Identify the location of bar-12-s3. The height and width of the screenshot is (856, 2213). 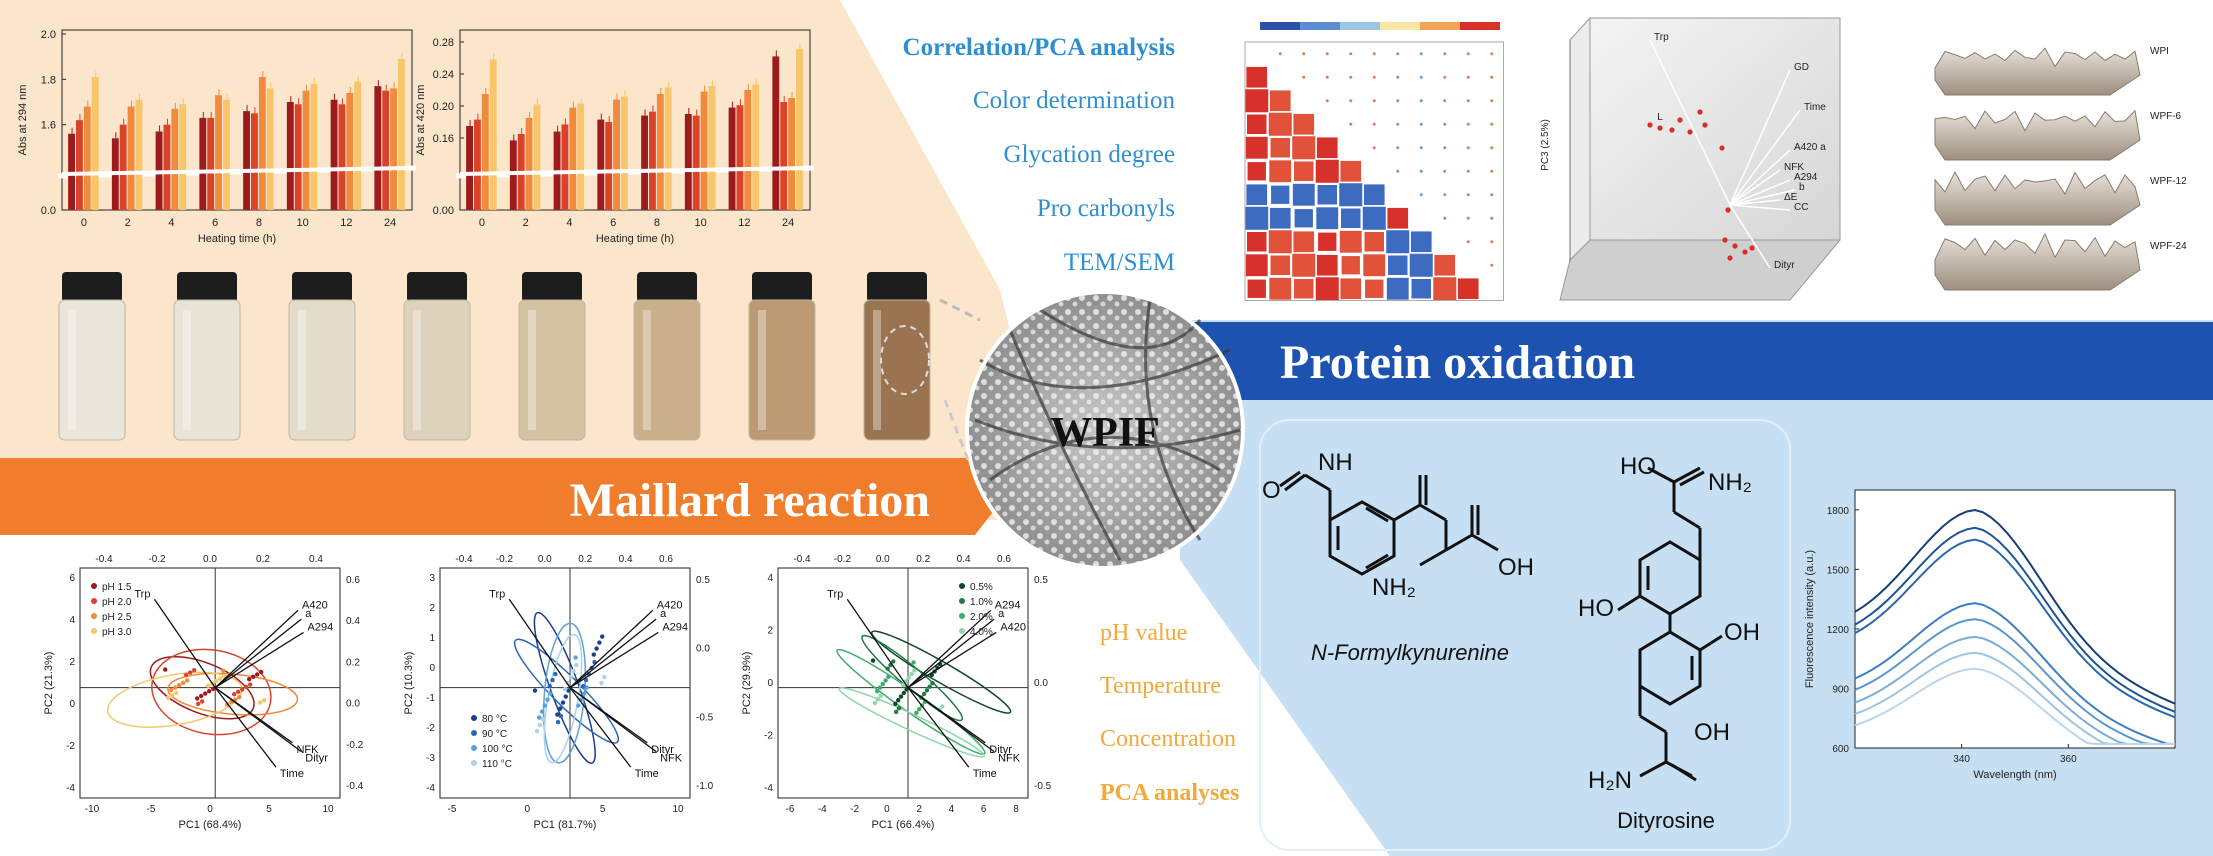
(748, 150).